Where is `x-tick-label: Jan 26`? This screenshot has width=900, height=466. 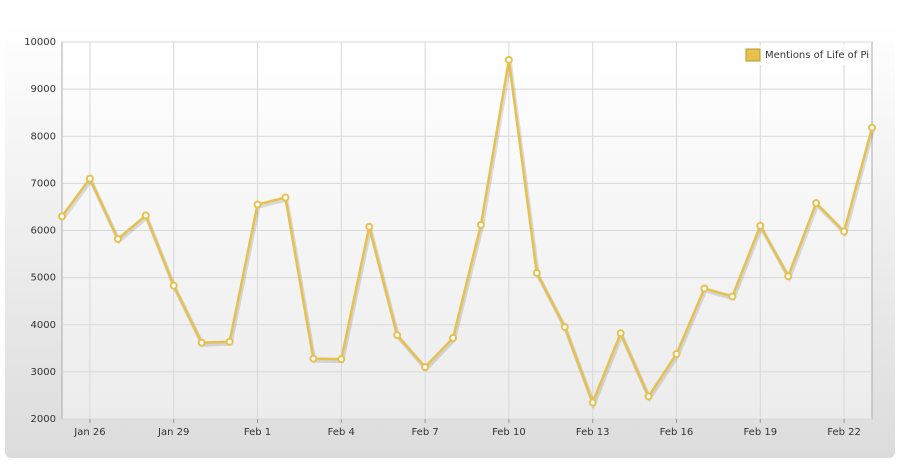
x-tick-label: Jan 26 is located at coordinates (89, 432).